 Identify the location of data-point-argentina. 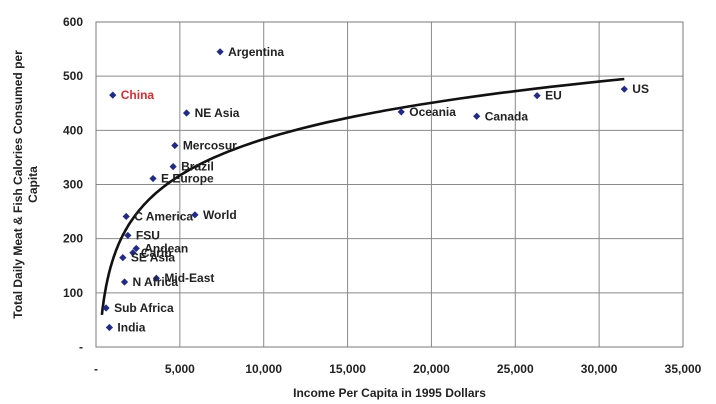
(220, 52).